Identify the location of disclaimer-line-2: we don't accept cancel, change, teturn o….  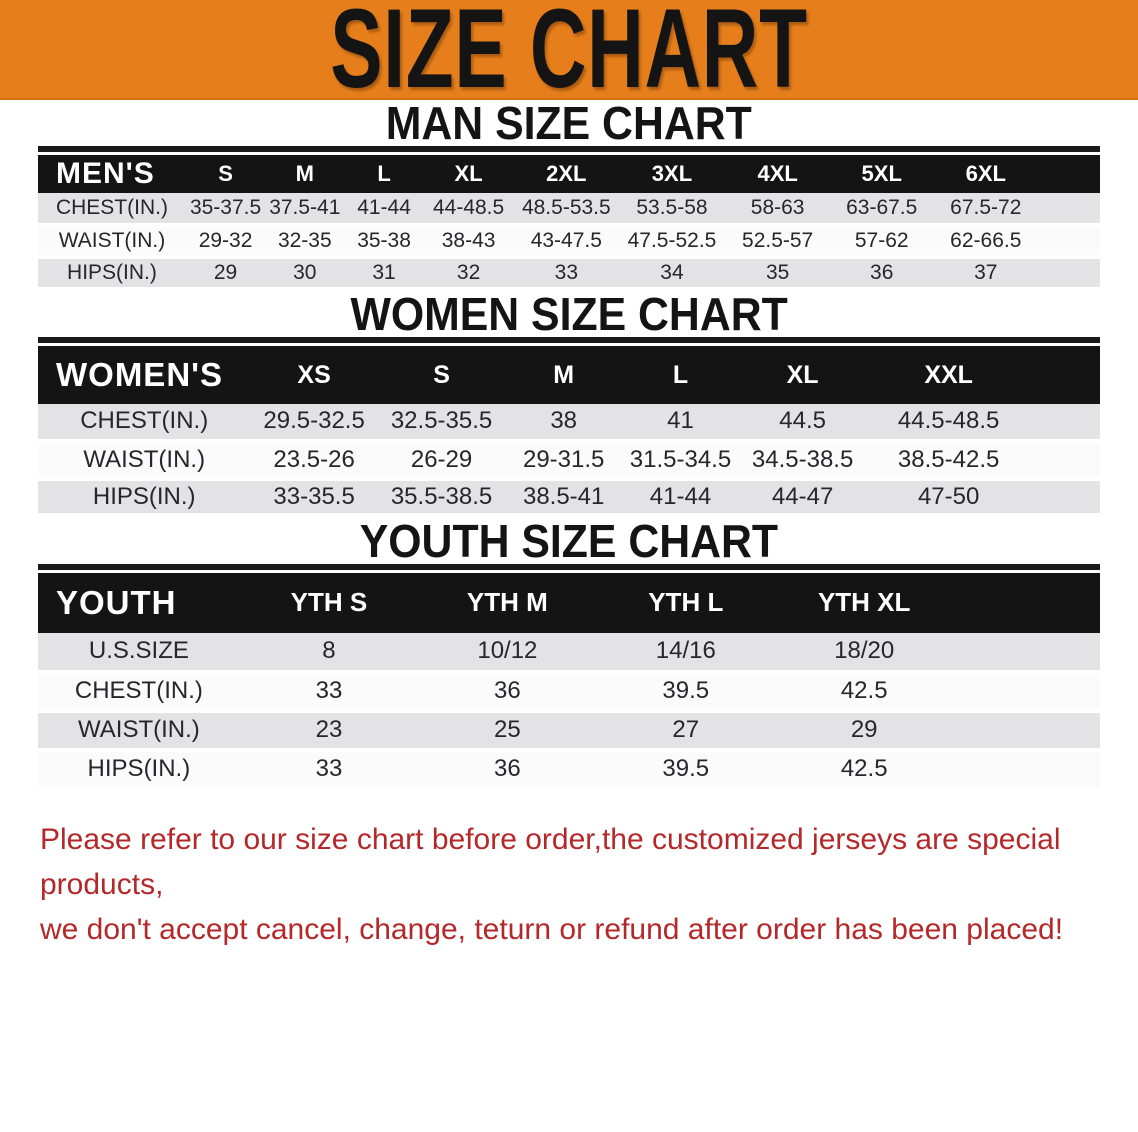
(552, 929).